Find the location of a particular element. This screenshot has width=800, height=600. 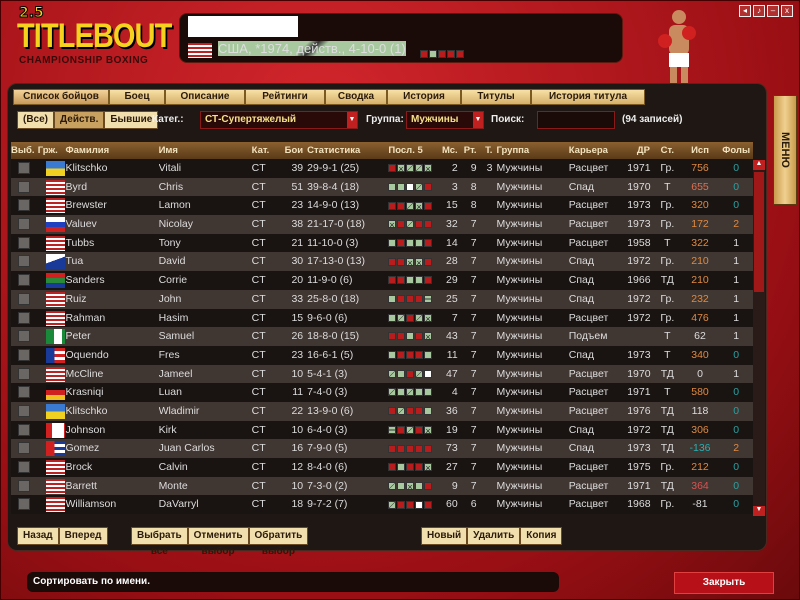

scroll-down-icon: ▼ is located at coordinates (759, 511).